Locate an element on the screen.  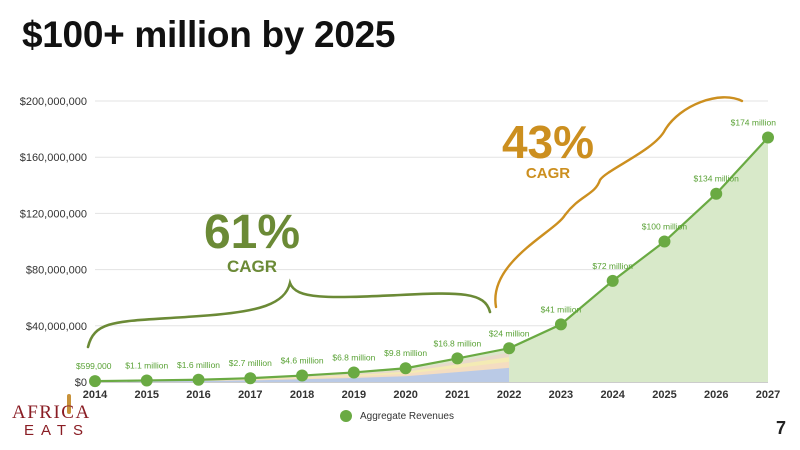
logo-text-bottom: EATS is located at coordinates (57, 430).